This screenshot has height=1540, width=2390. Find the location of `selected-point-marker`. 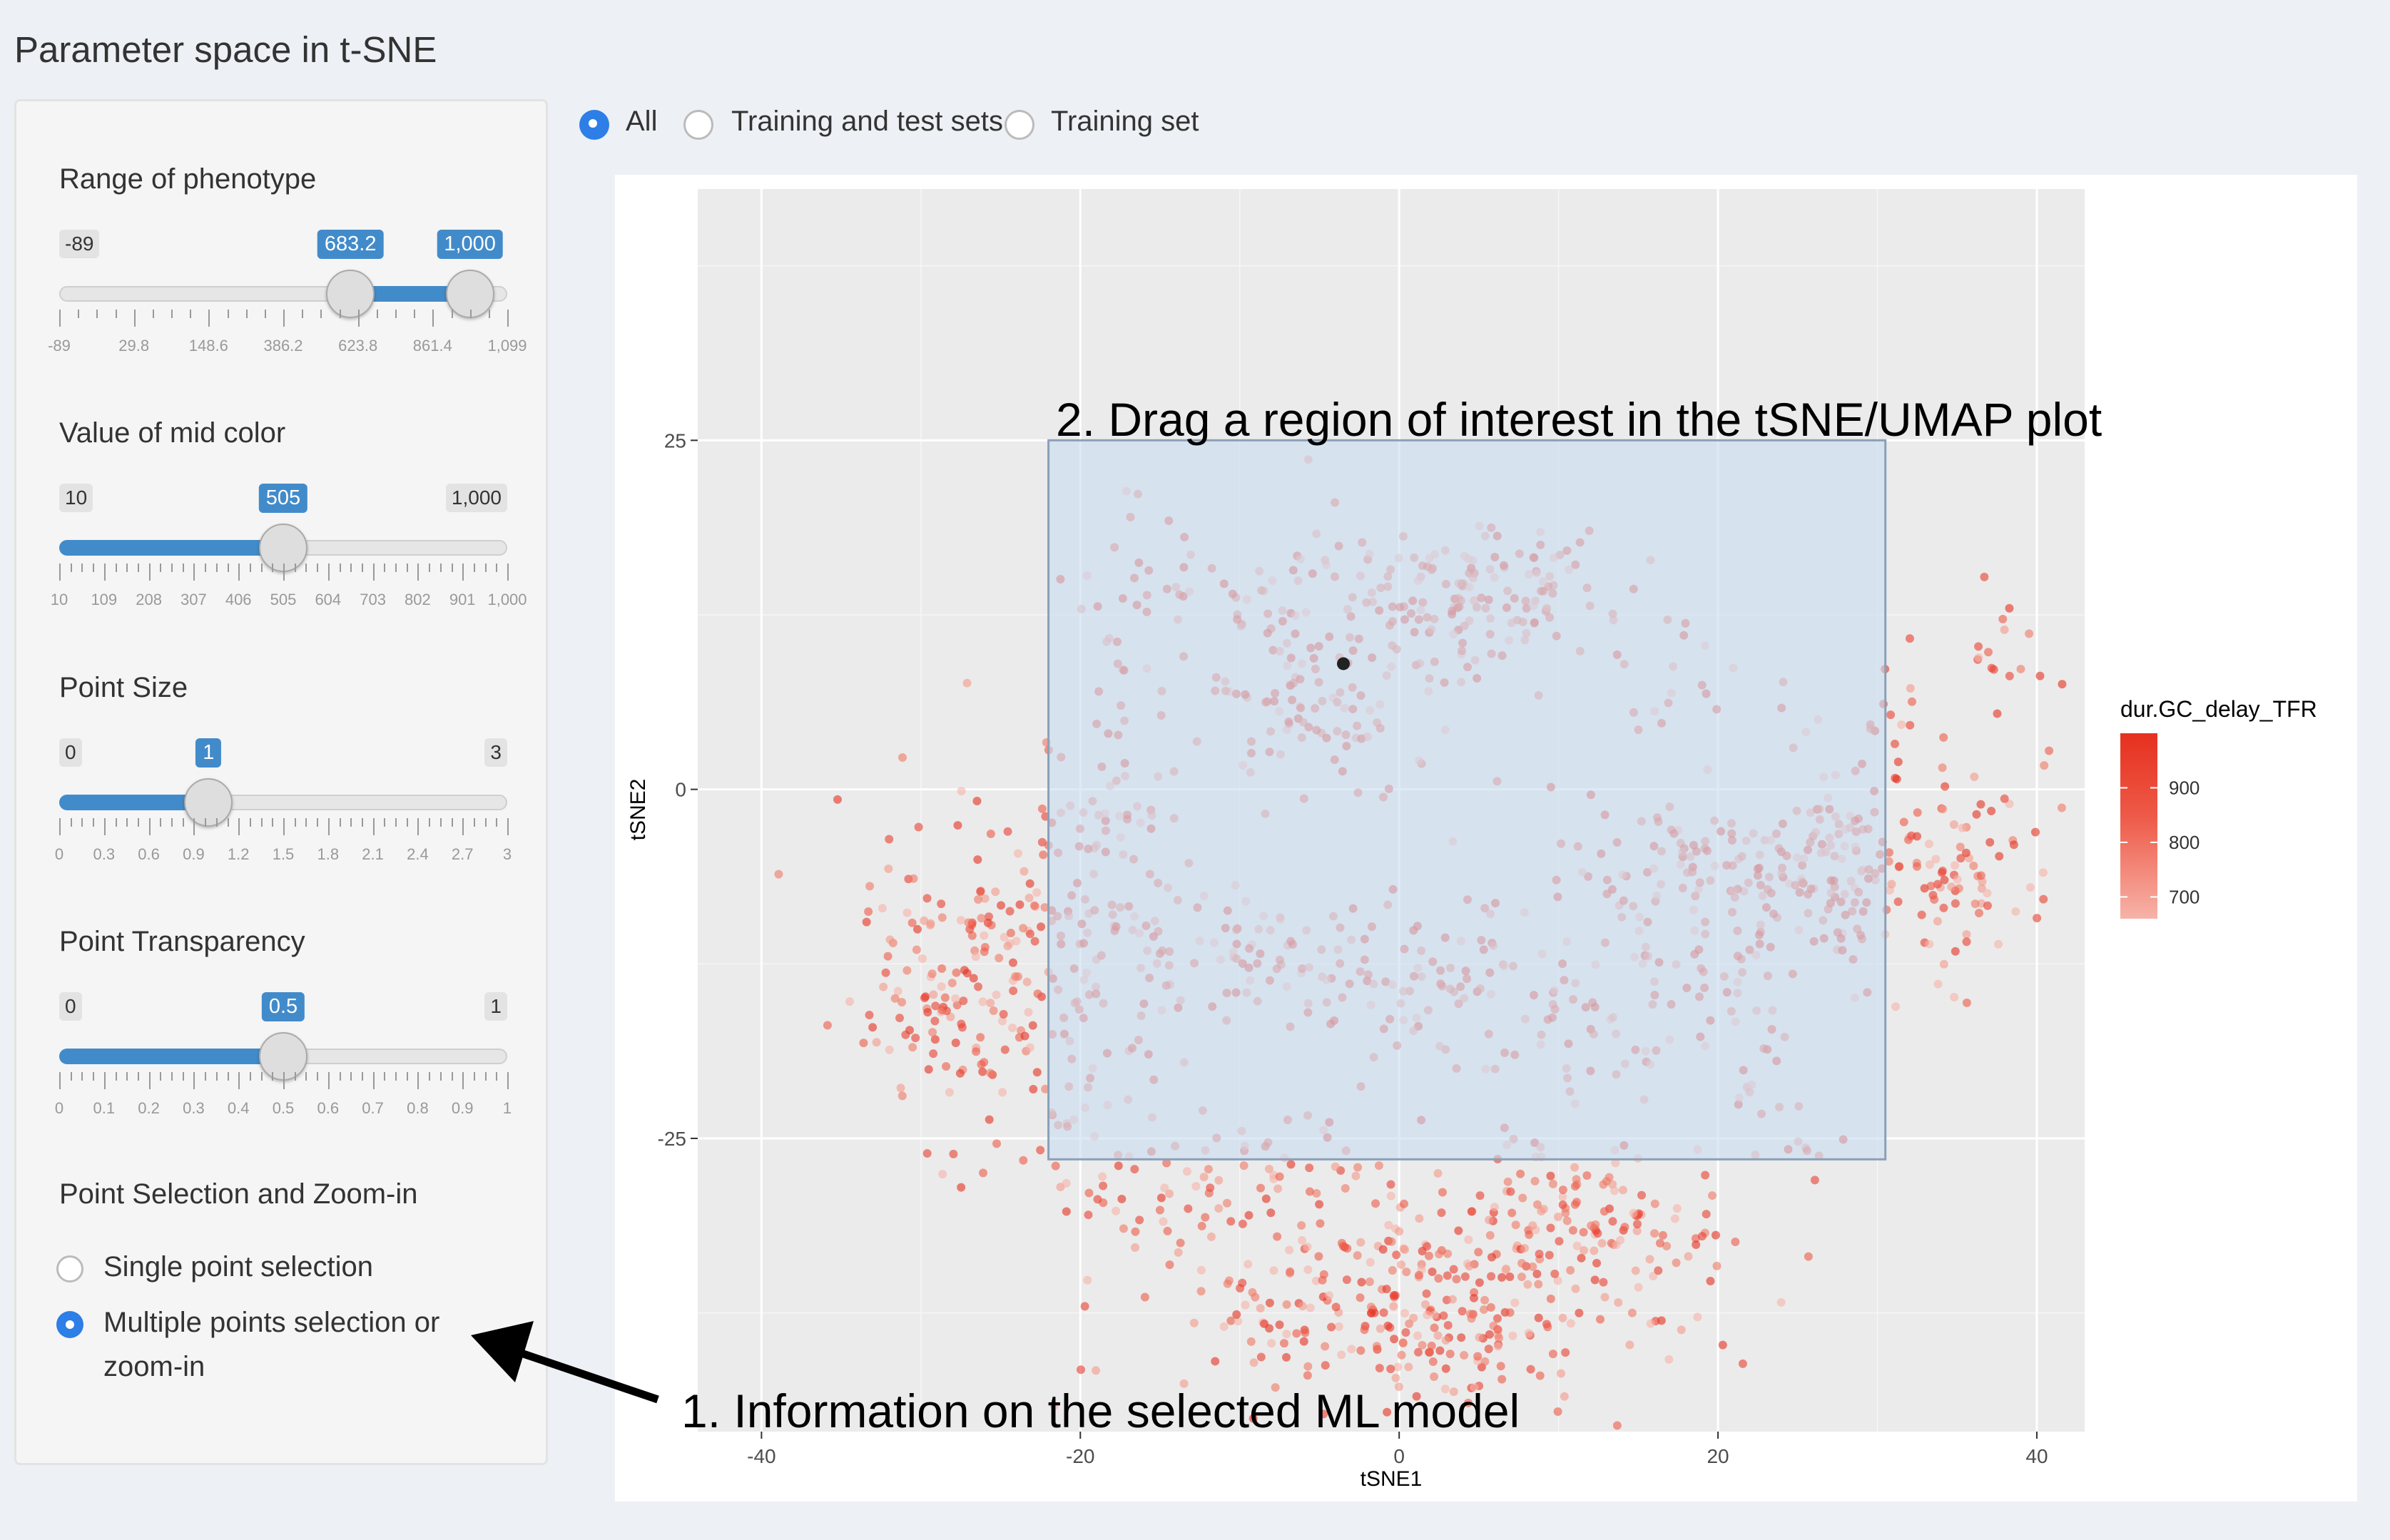

selected-point-marker is located at coordinates (1343, 663).